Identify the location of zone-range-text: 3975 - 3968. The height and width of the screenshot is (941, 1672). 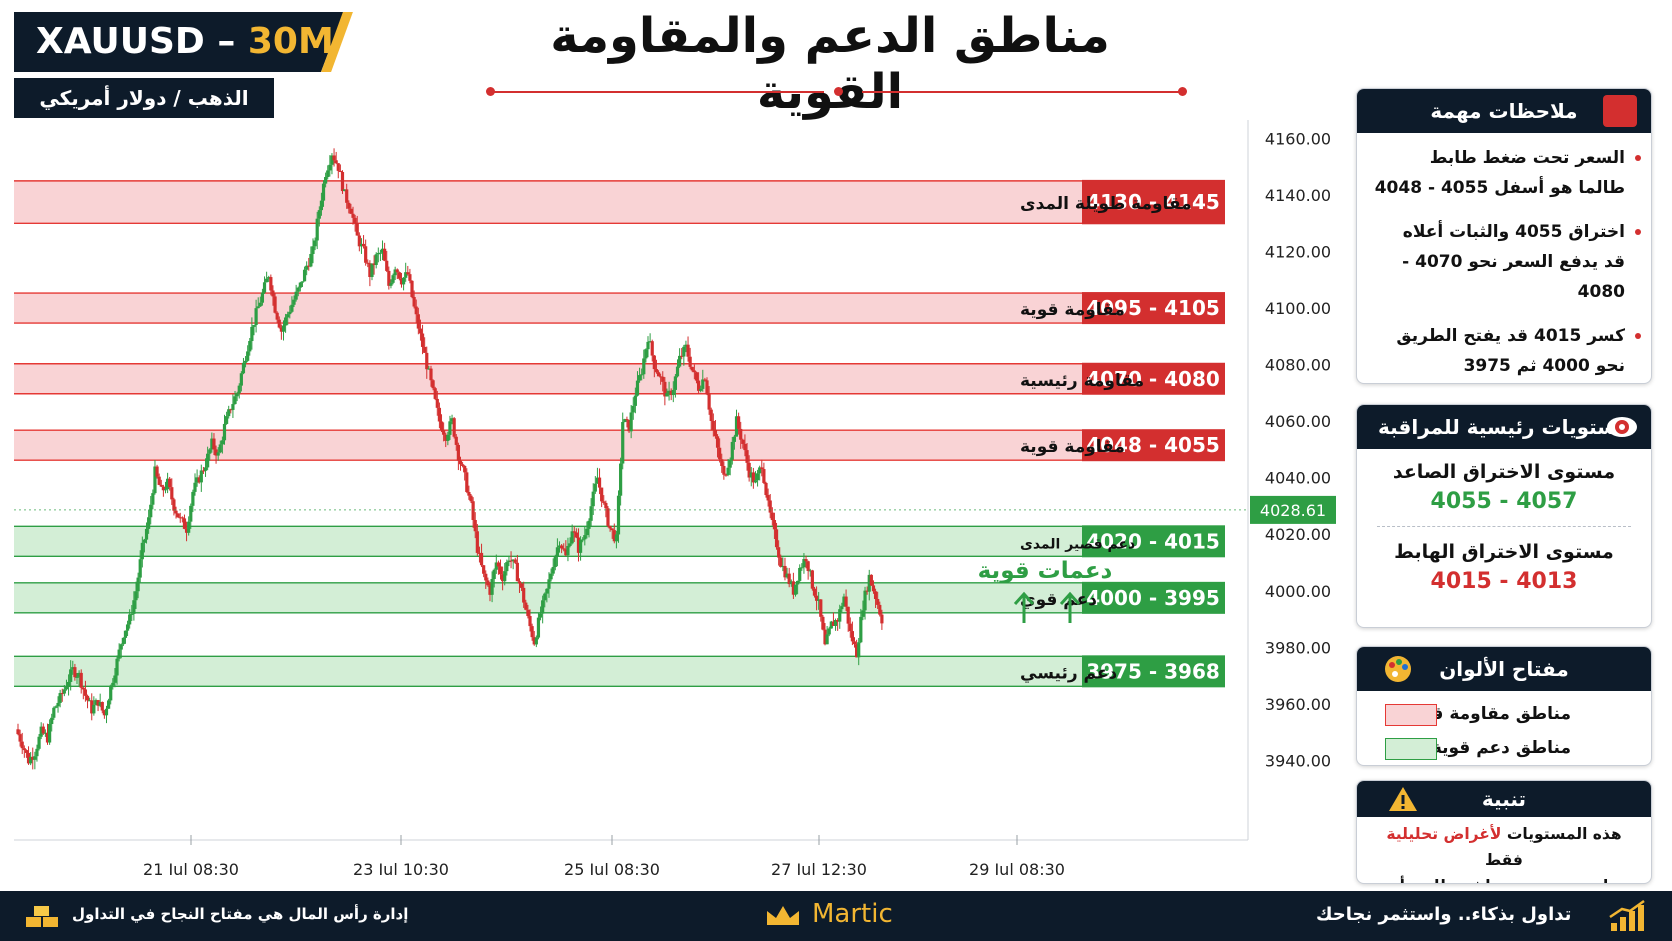
(1153, 671).